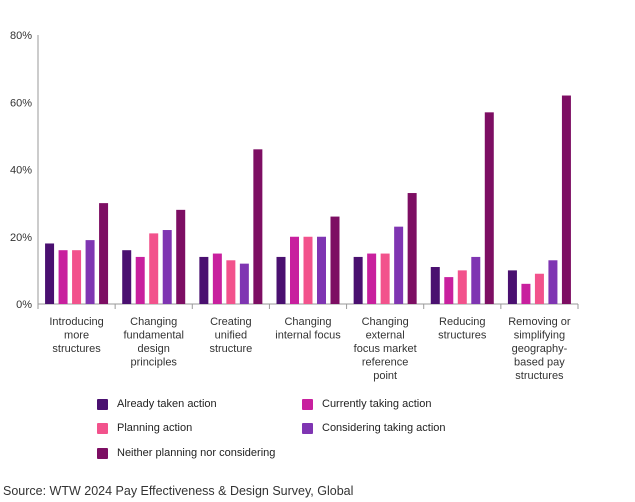 The image size is (635, 502). Describe the element at coordinates (307, 428) in the screenshot. I see `legend-swatch-considering` at that location.